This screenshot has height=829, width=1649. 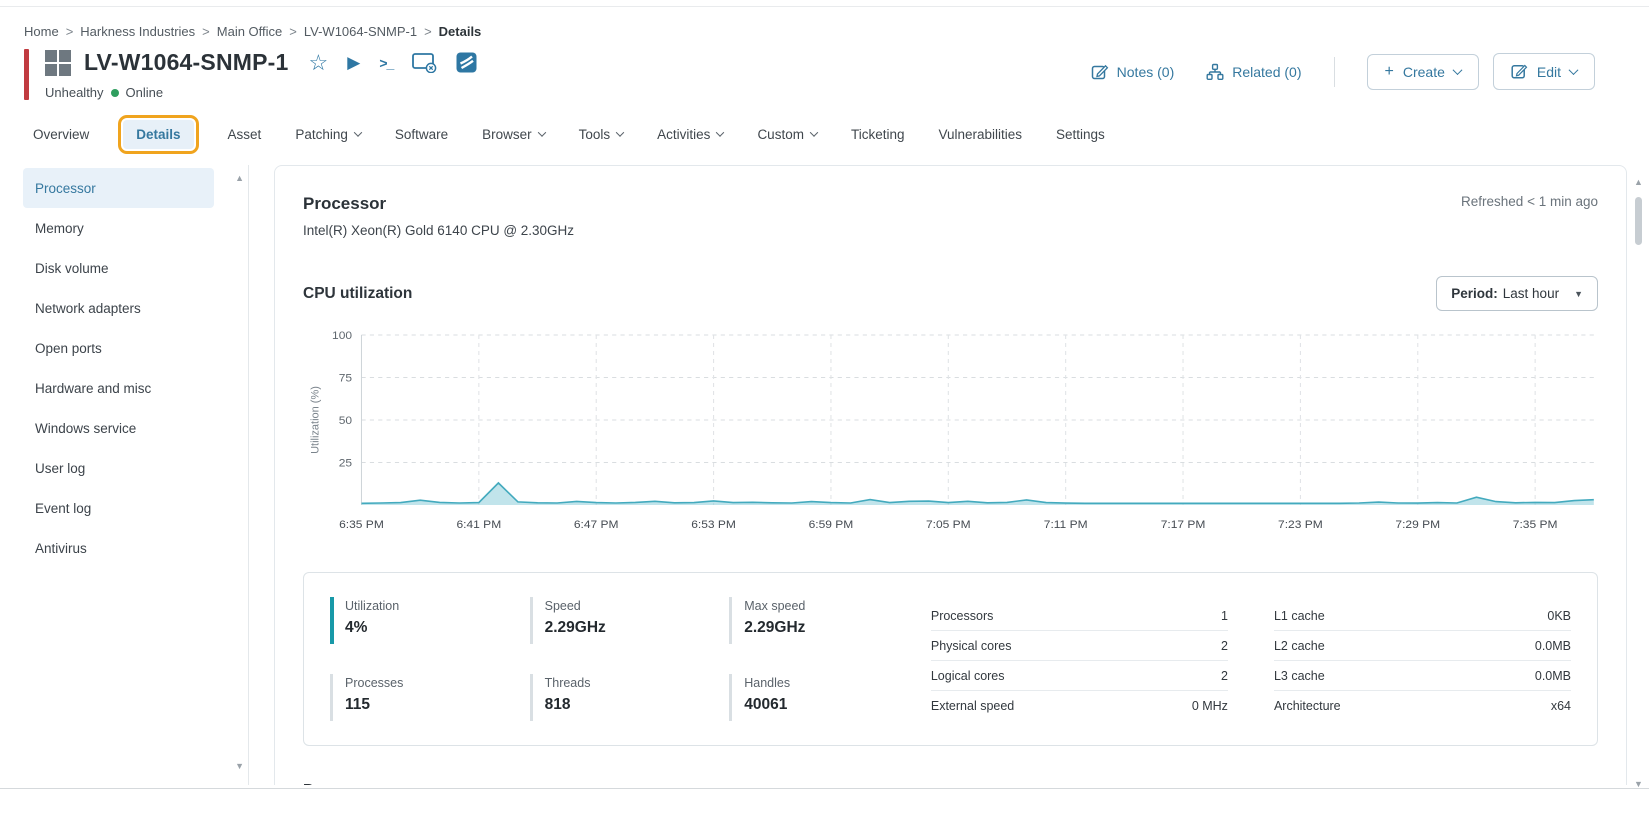 I want to click on header-actions: Notes (0) Related (0) + Create, so click(x=1343, y=71).